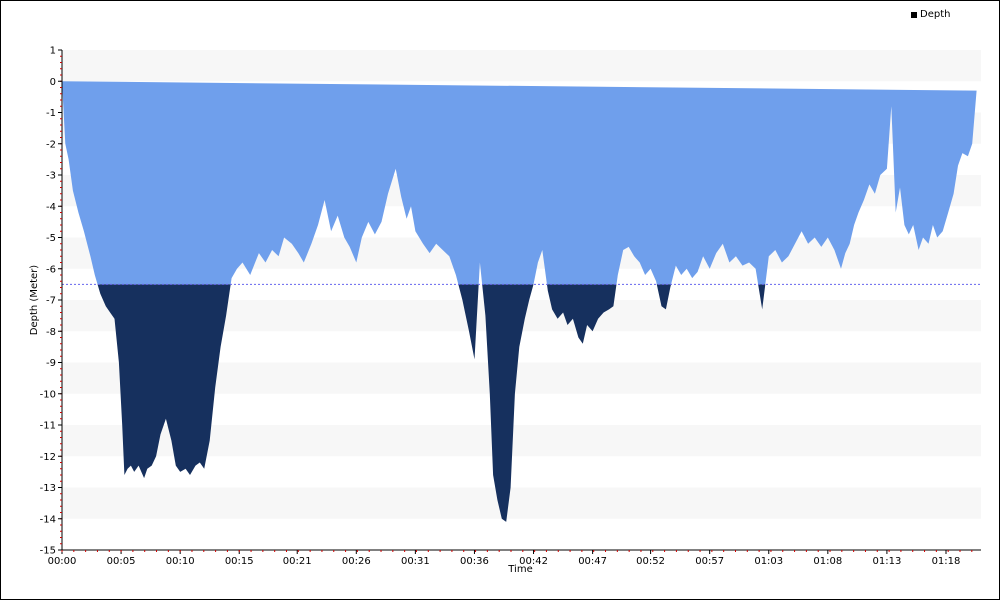 Image resolution: width=1000 pixels, height=600 pixels. What do you see at coordinates (62, 561) in the screenshot?
I see `x-tick-label: 00:00` at bounding box center [62, 561].